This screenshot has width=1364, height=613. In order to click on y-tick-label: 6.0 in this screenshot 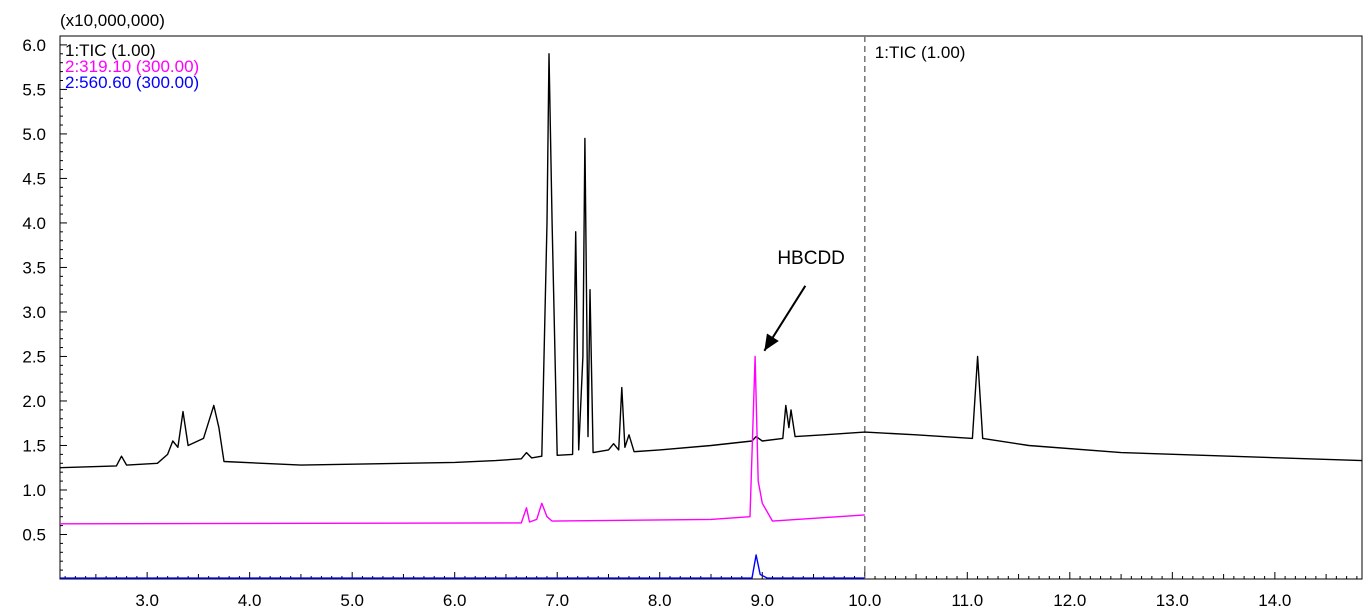, I will do `click(34, 45)`.